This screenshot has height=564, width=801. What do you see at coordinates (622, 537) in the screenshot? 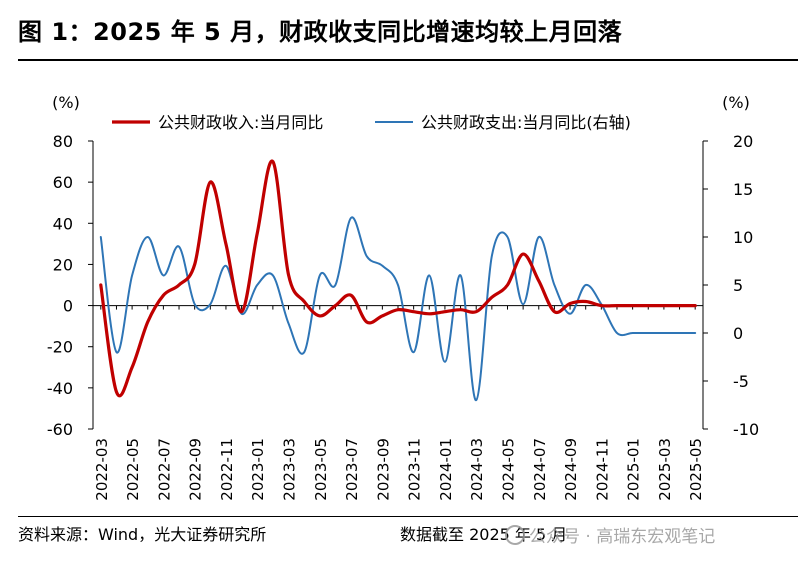
I see `watermark-text: 公众号 · 高瑞东宏观笔记` at bounding box center [622, 537].